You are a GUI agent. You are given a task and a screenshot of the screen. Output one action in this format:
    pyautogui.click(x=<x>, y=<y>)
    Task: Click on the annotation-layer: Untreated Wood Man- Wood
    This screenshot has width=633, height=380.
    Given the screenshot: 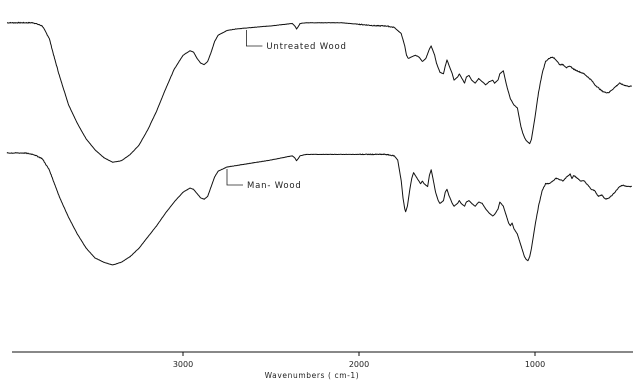 What is the action you would take?
    pyautogui.click(x=287, y=110)
    